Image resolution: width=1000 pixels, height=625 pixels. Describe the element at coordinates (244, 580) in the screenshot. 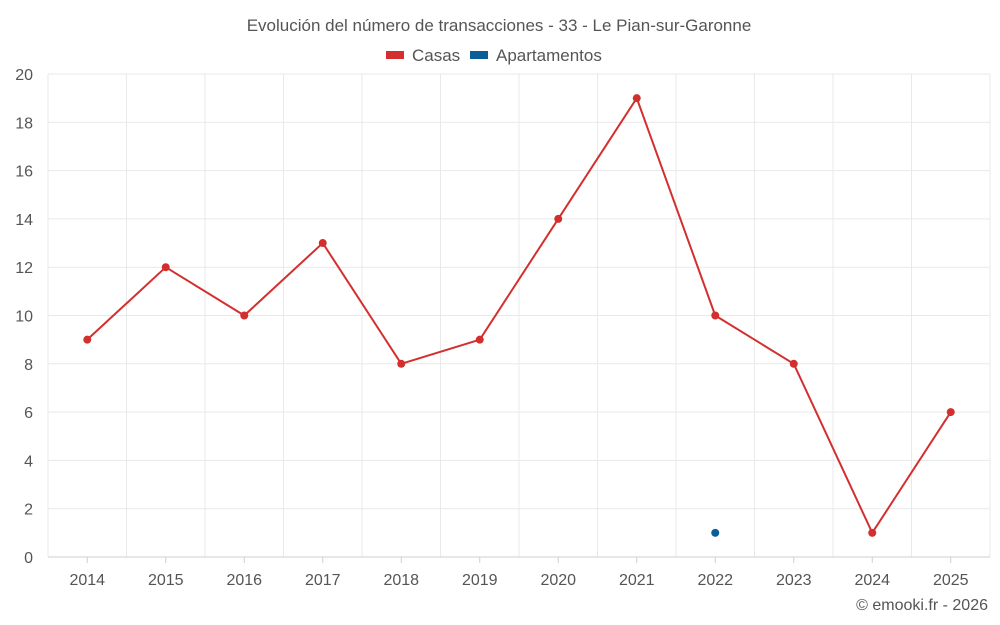

I see `x-tick-label: 2016` at that location.